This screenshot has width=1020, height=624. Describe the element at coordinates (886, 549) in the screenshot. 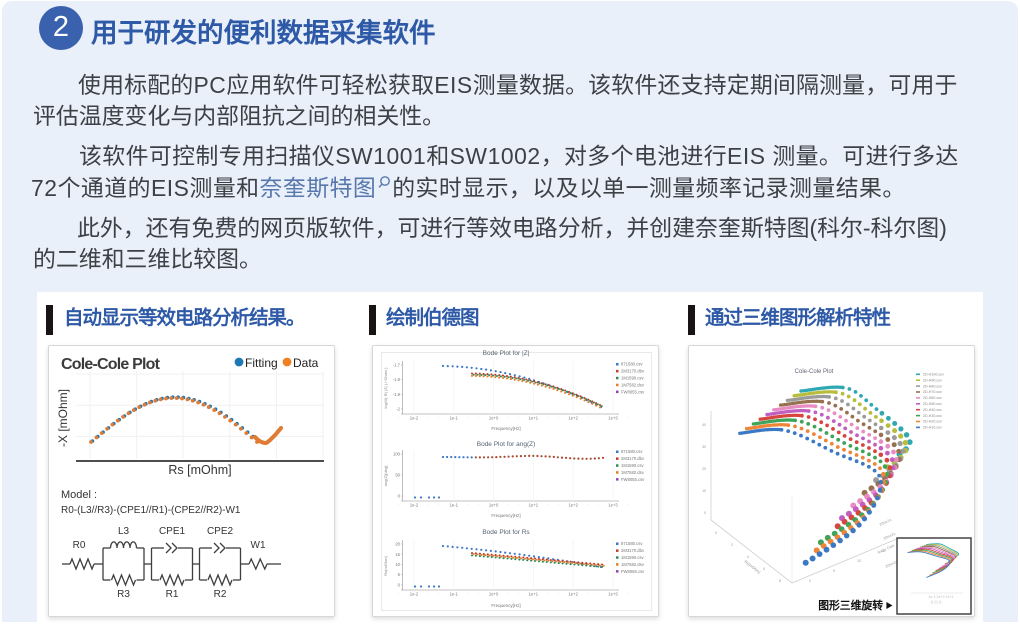

I see `svg-text: Arc1y Dats` at that location.